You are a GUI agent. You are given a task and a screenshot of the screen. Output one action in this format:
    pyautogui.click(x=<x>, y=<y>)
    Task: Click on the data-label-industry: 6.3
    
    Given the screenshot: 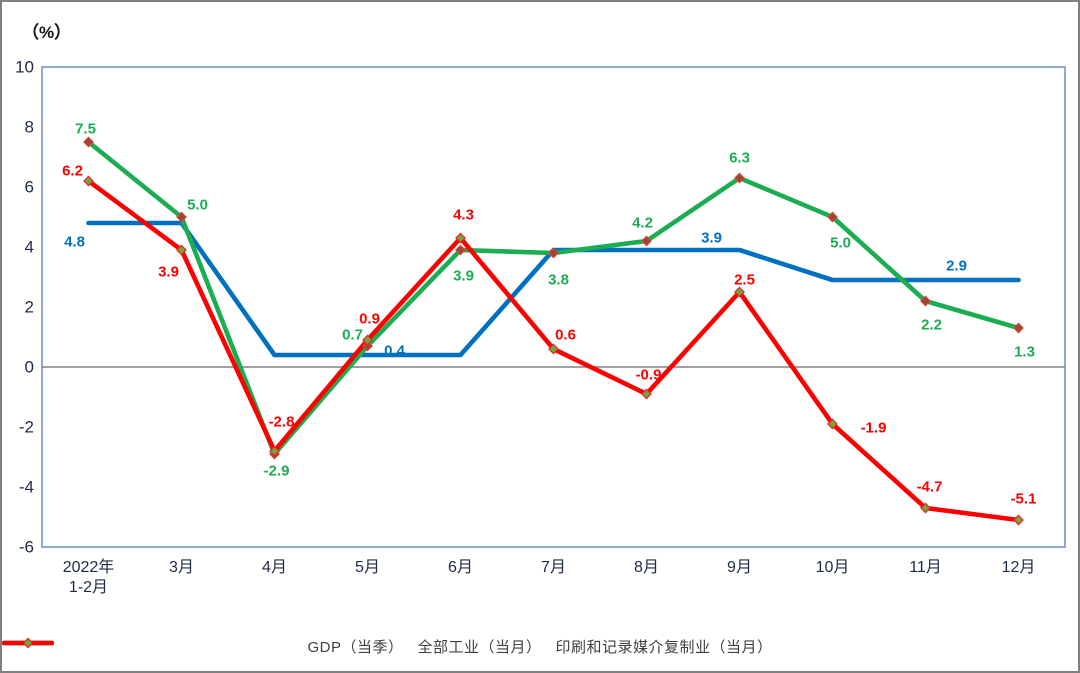 What is the action you would take?
    pyautogui.click(x=739, y=158)
    